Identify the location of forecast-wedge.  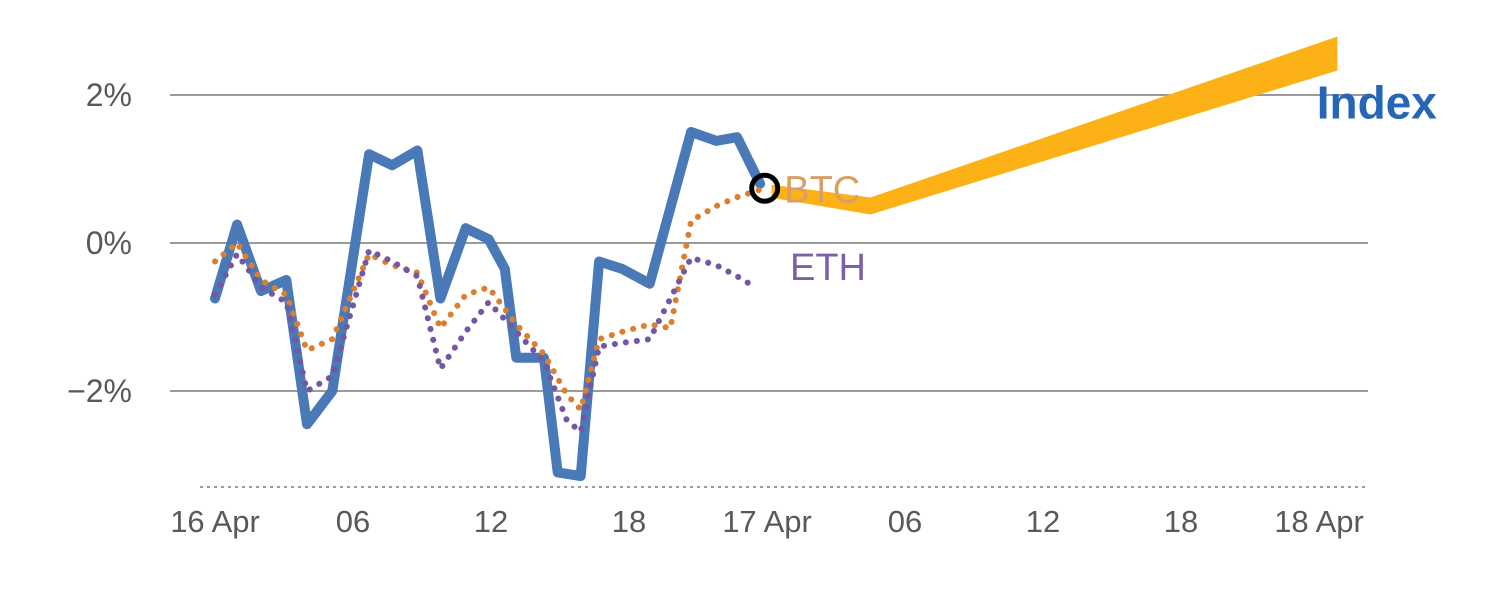
(1054, 125).